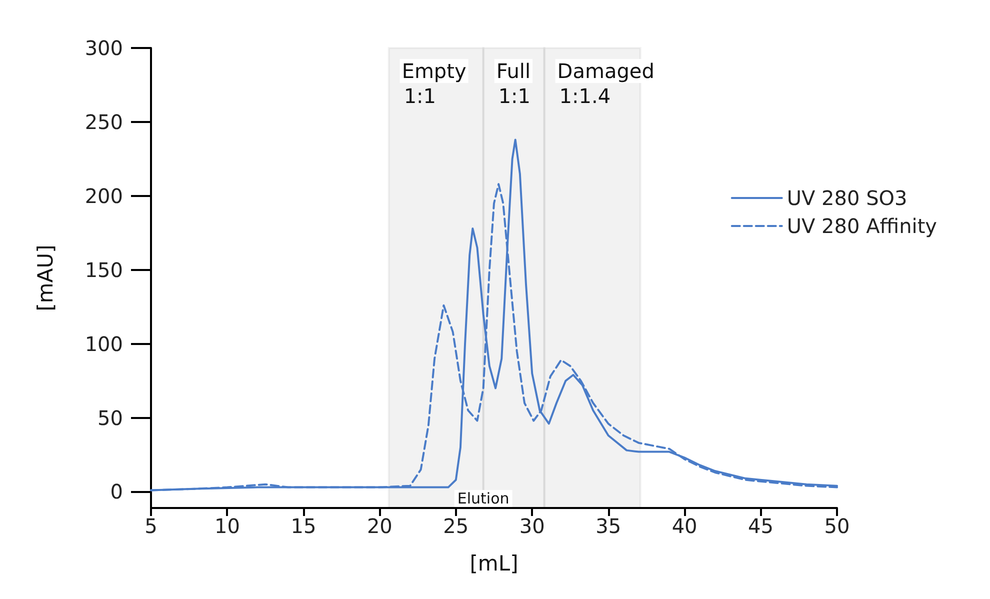 Image resolution: width=990 pixels, height=599 pixels. I want to click on x-tick-label: 30, so click(532, 526).